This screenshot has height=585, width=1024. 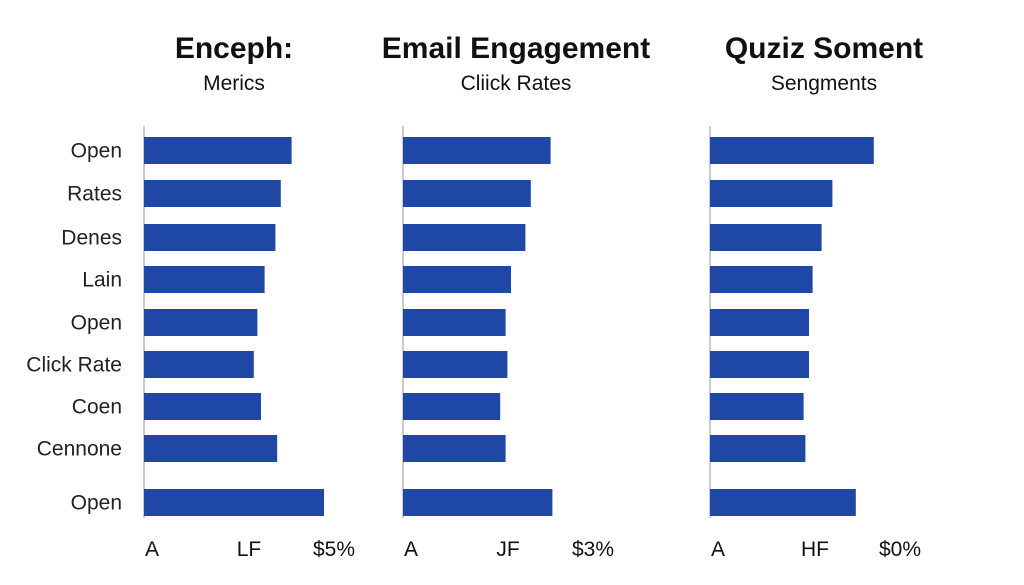 What do you see at coordinates (815, 549) in the screenshot?
I see `x-tick-label: HF` at bounding box center [815, 549].